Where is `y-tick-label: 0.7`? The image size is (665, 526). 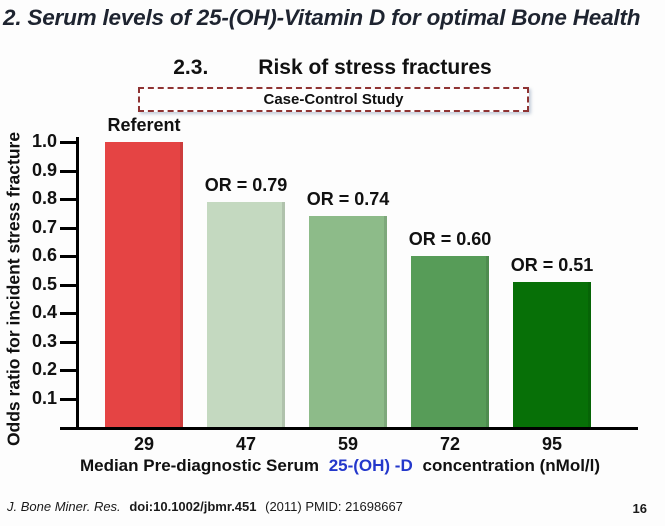
y-tick-label: 0.7 is located at coordinates (44, 227).